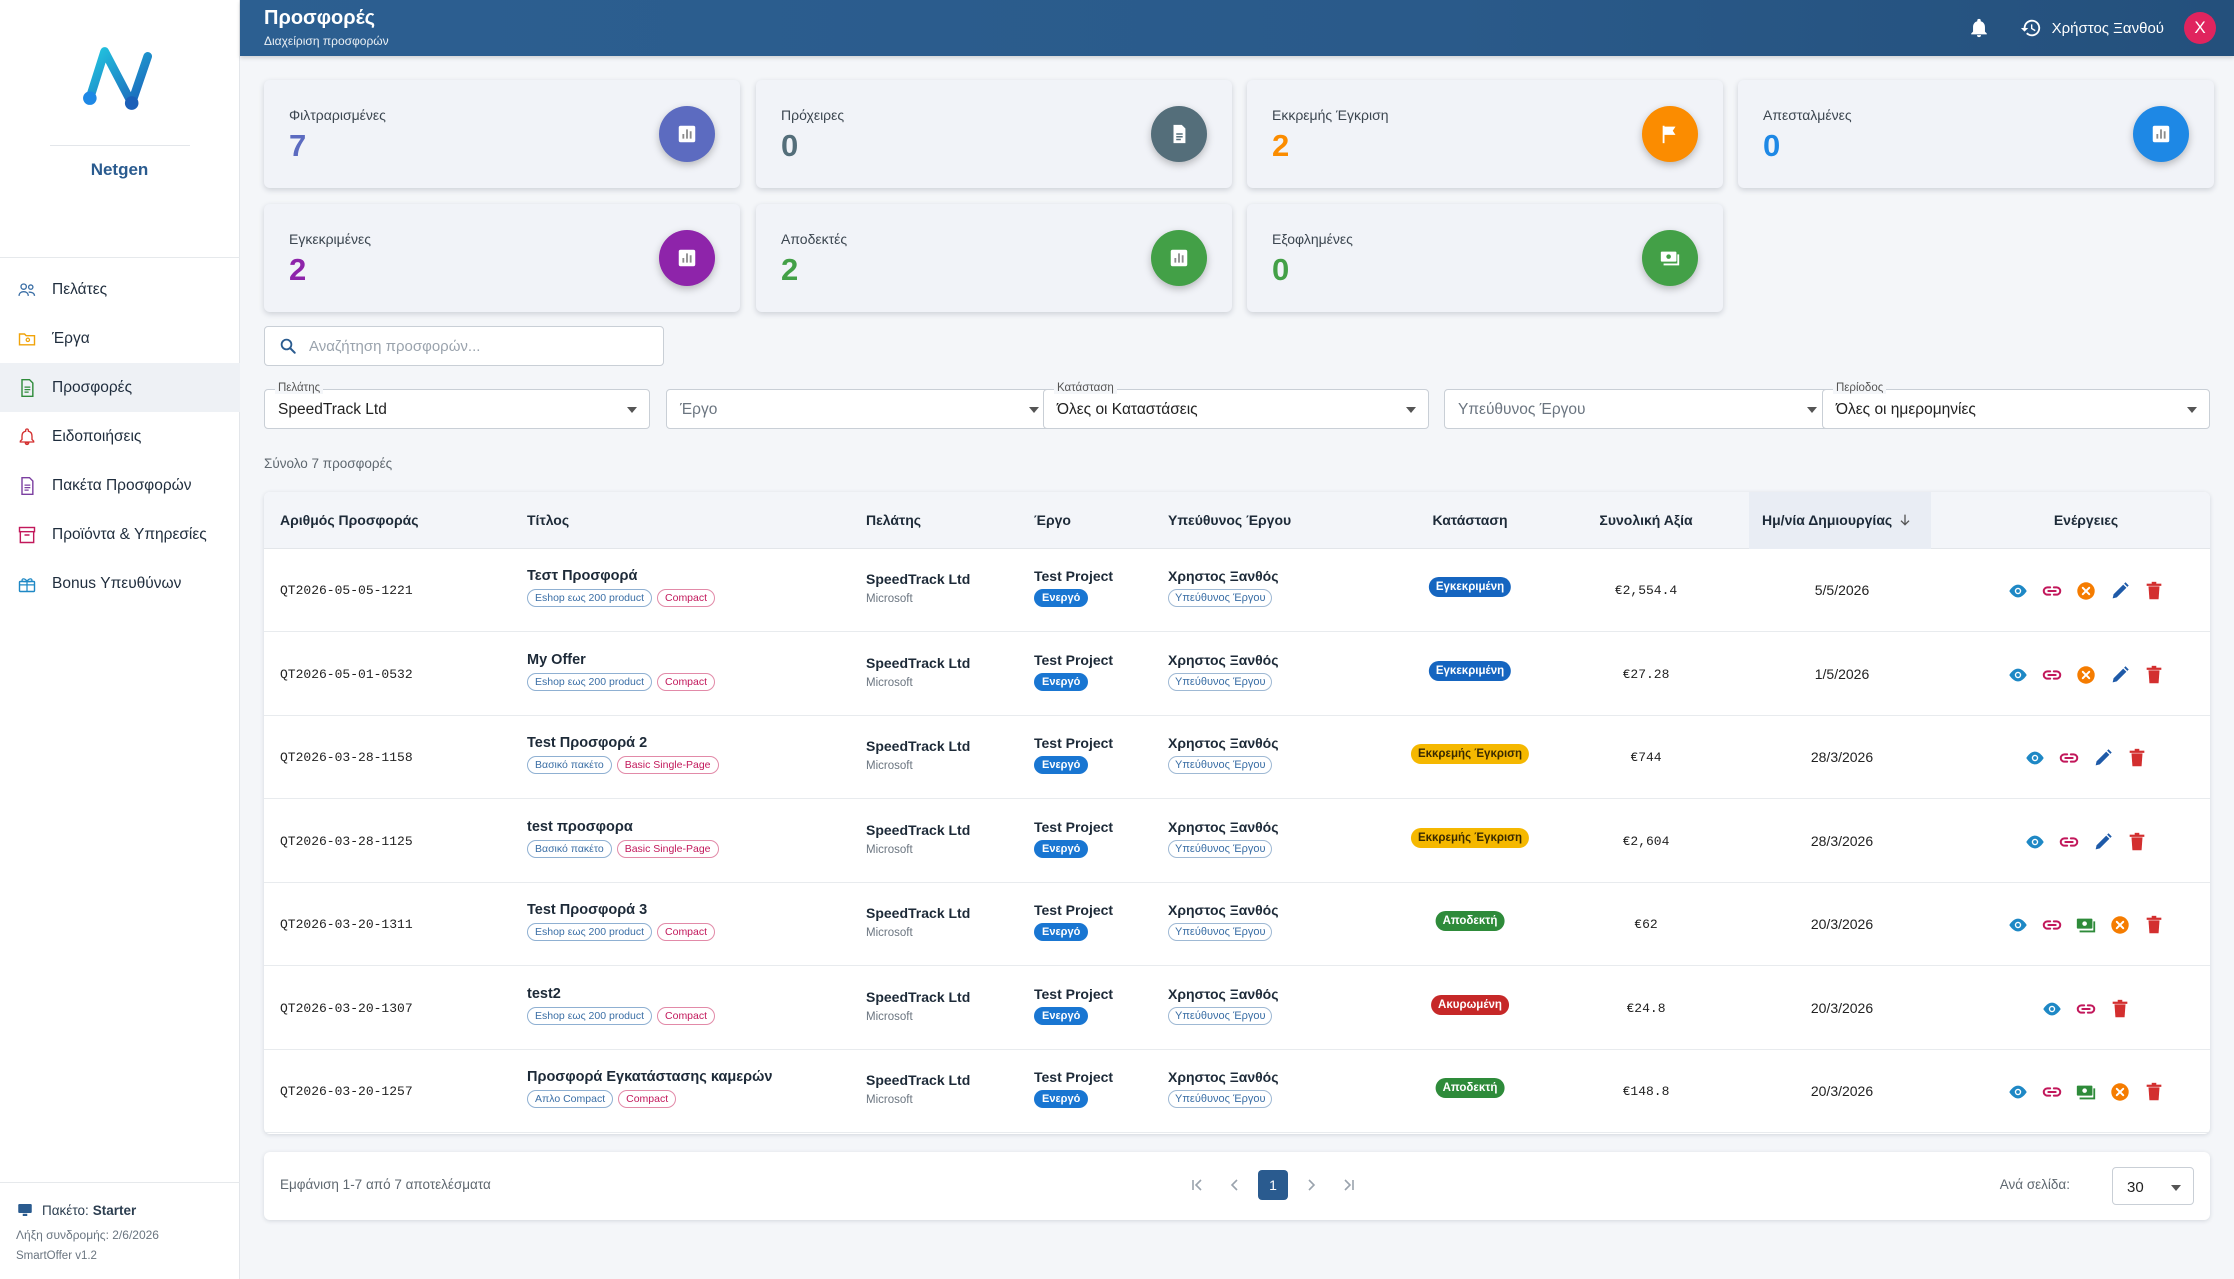  What do you see at coordinates (994, 258) in the screenshot?
I see `stat-card: Αποδεκτές 2` at bounding box center [994, 258].